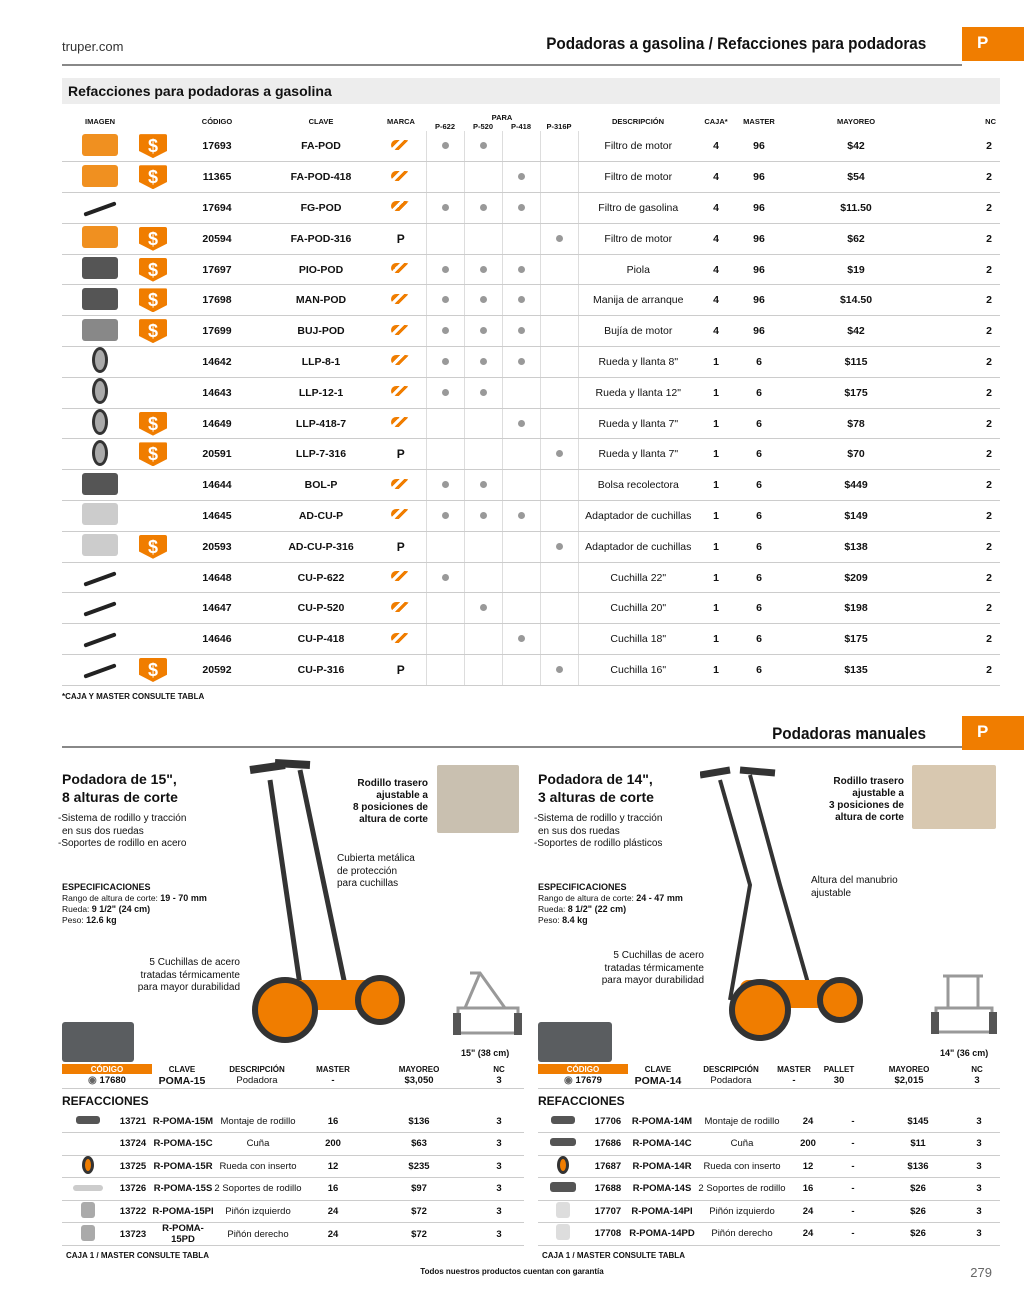 The image size is (1024, 1310). I want to click on mower15-note: CAJA 1 / MASTER CONSULTE TABLA, so click(137, 1255).